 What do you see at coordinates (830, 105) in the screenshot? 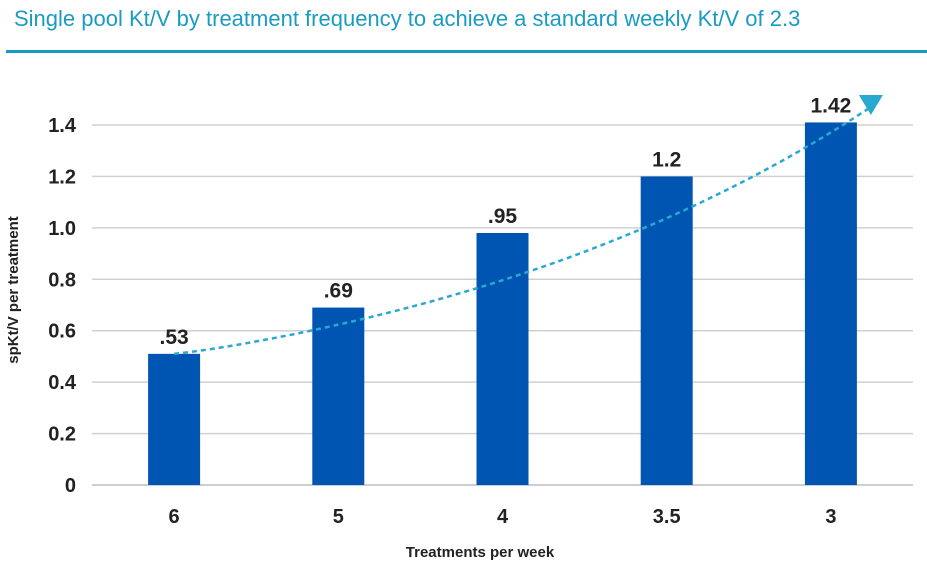
I see `data-label: 1.42` at bounding box center [830, 105].